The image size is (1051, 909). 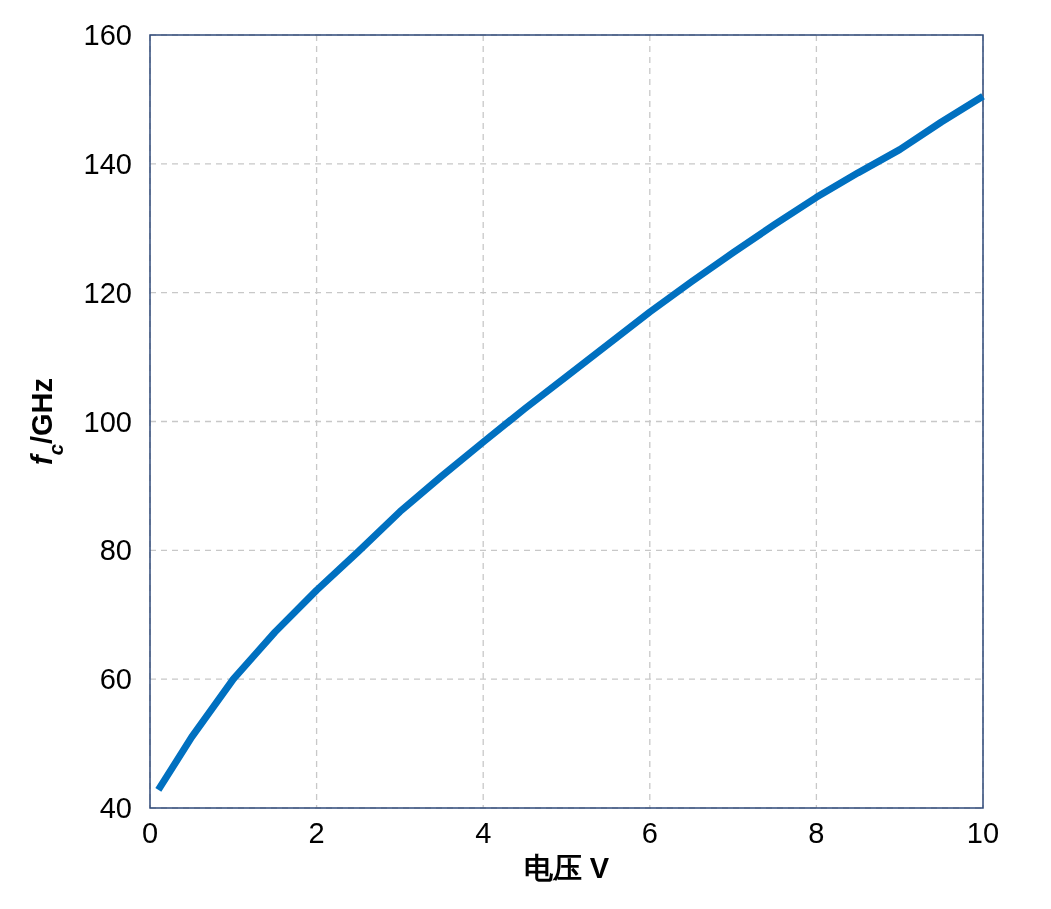 I want to click on x-tick-label: 0, so click(x=150, y=833).